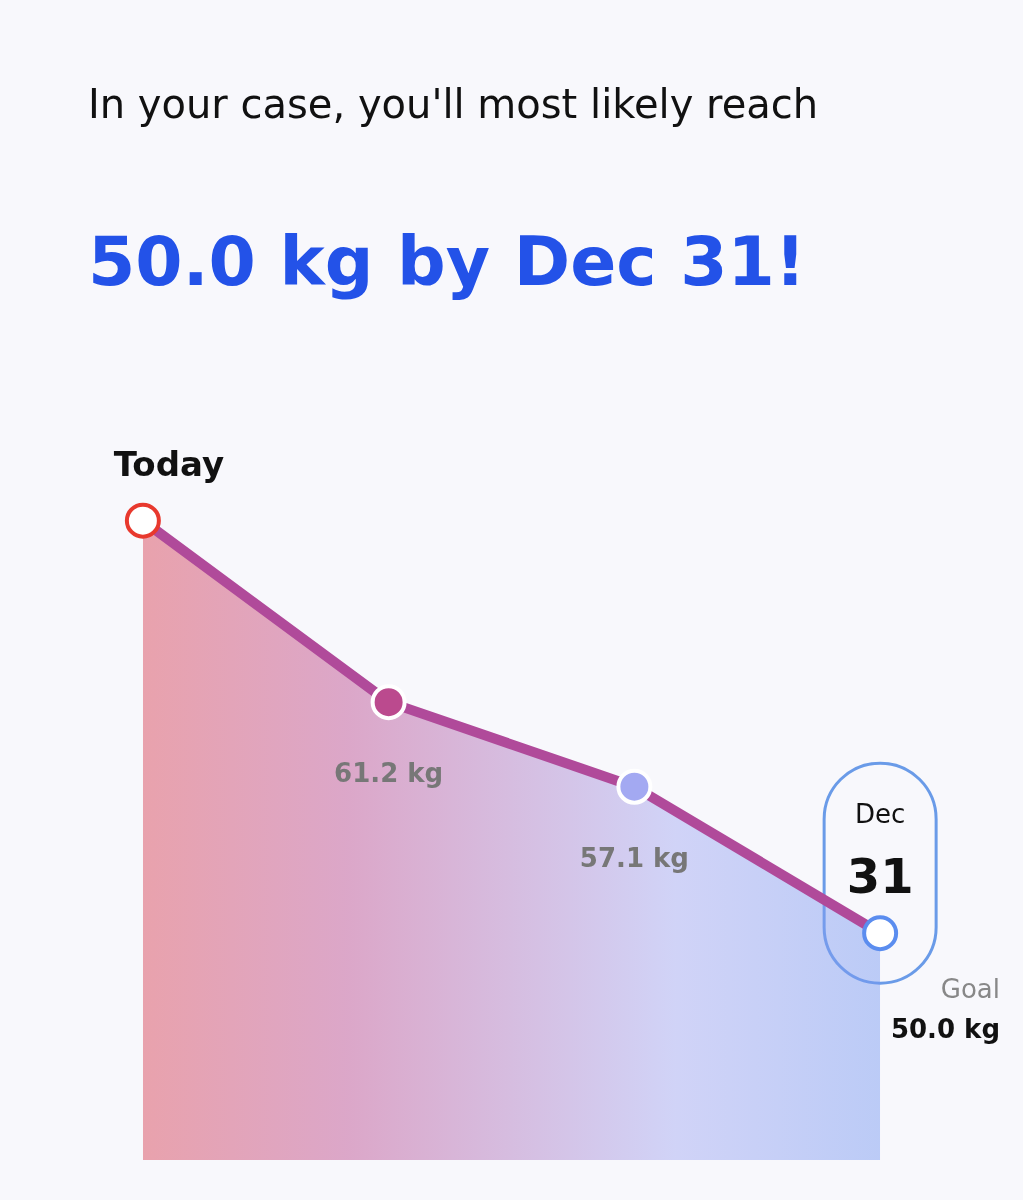 The image size is (1023, 1200). What do you see at coordinates (945, 1009) in the screenshot?
I see `annotation: Goal 50.0 kg` at bounding box center [945, 1009].